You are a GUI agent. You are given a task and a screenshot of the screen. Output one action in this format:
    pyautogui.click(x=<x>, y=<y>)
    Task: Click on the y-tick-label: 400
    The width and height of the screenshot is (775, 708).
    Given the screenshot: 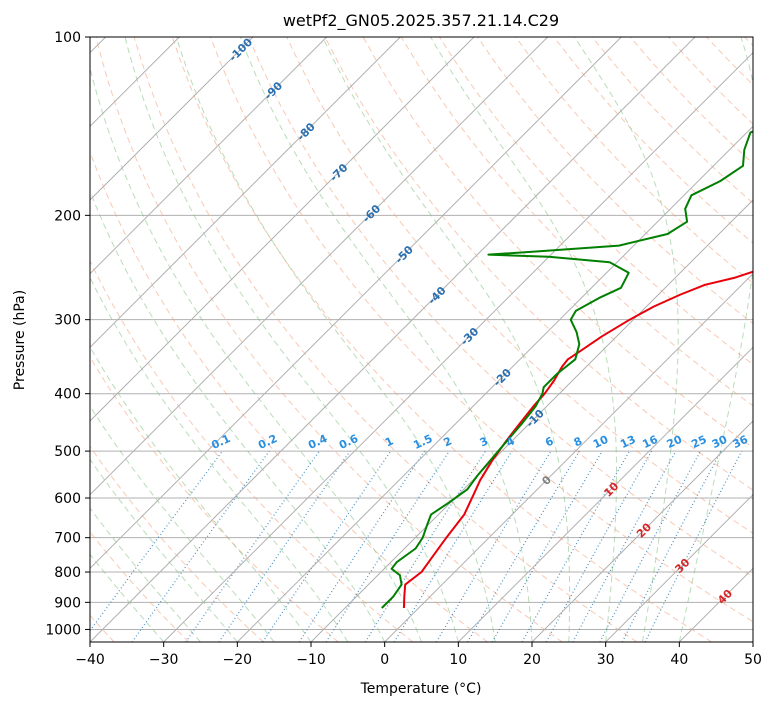 What is the action you would take?
    pyautogui.click(x=67, y=395)
    